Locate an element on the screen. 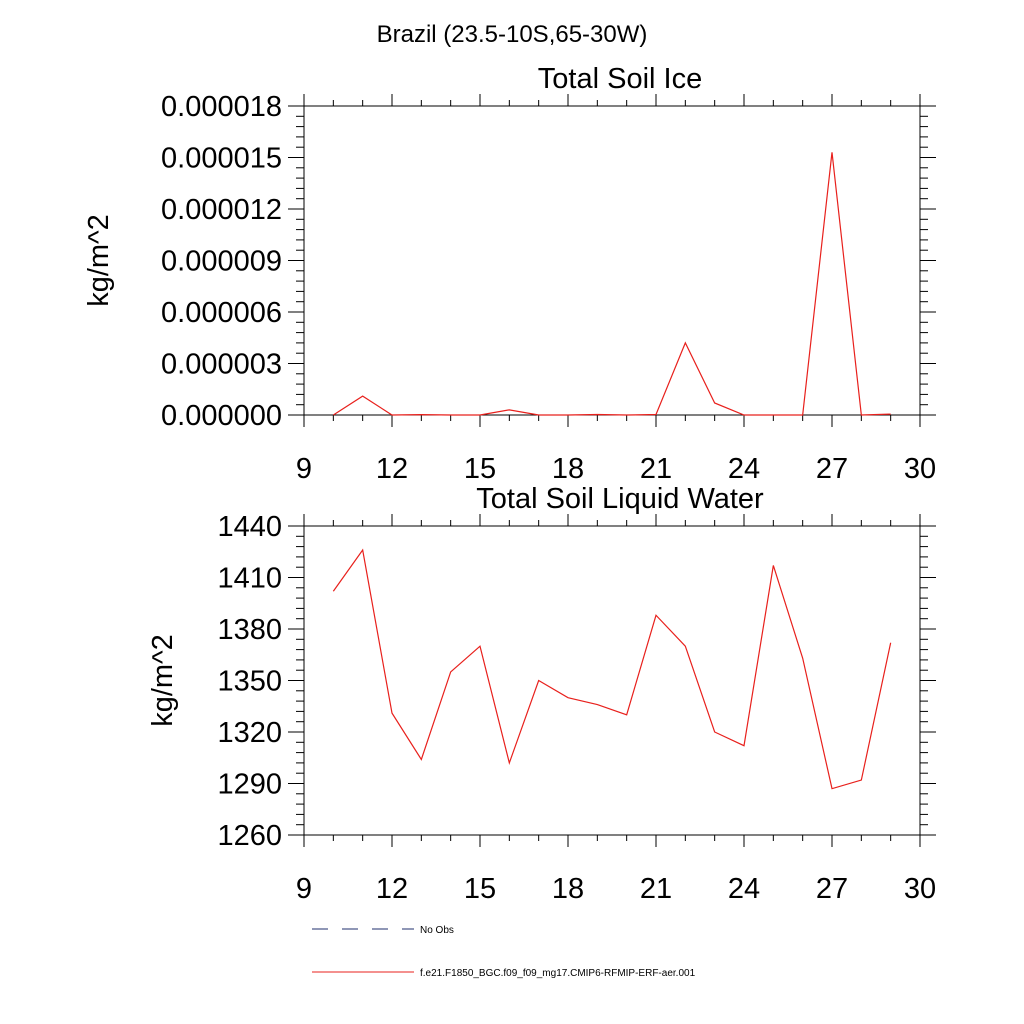  y-tick-label: 0.000009 is located at coordinates (221, 262).